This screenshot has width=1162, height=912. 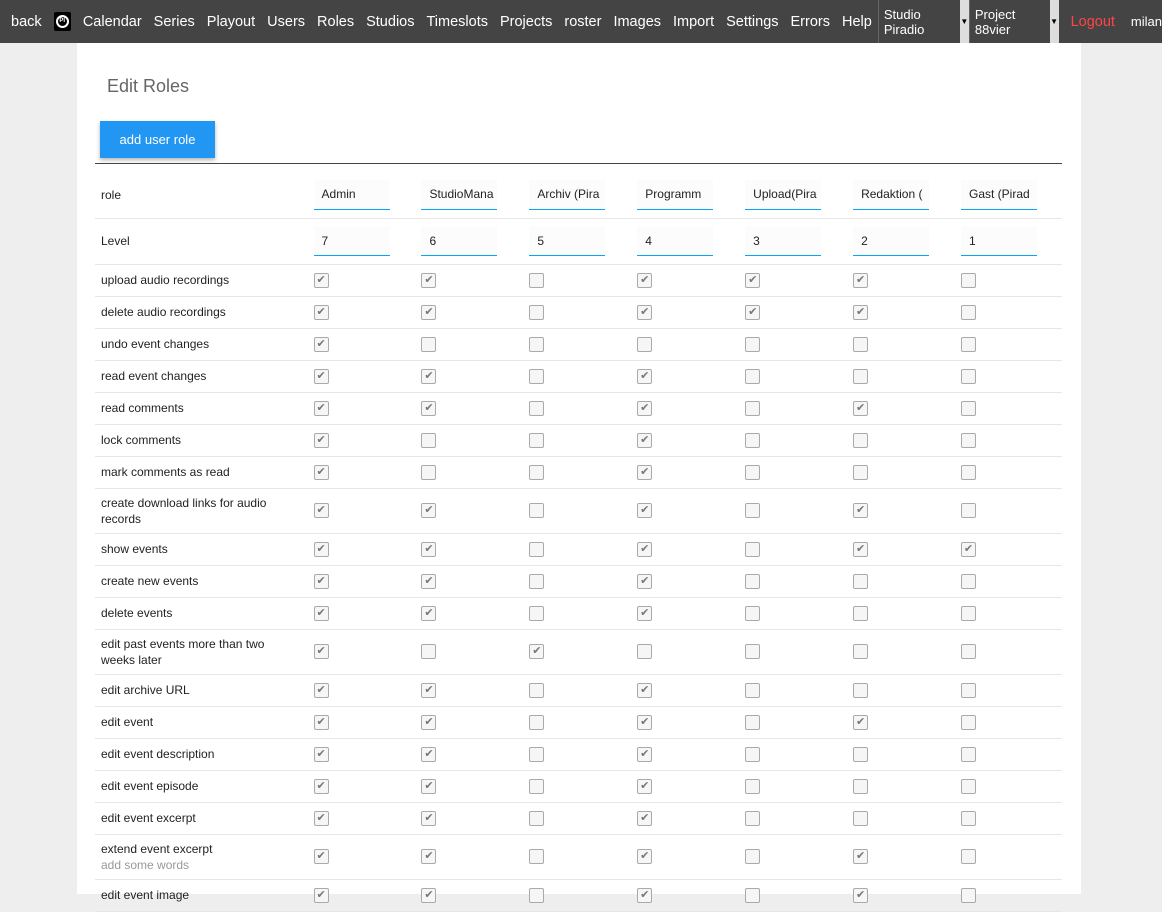 I want to click on nav-help: Help, so click(x=857, y=21).